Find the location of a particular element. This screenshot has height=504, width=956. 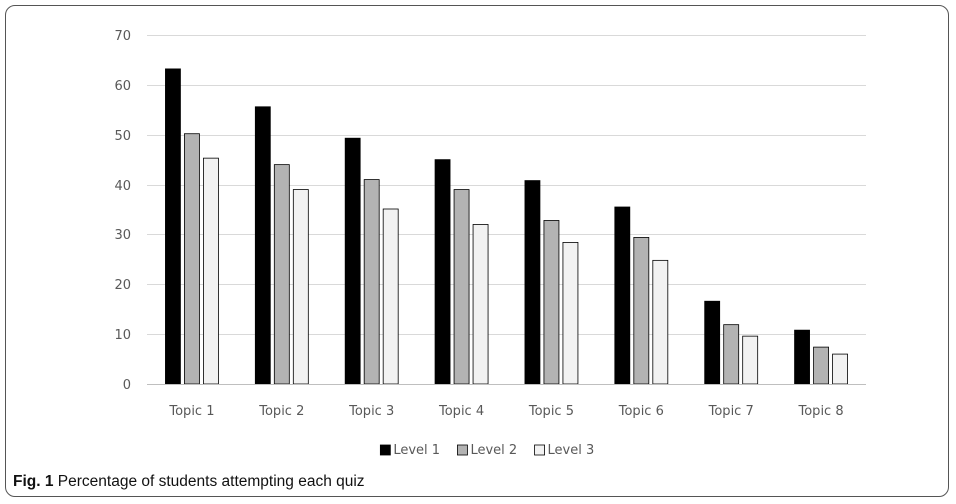

y-tick-label: 10 is located at coordinates (122, 335).